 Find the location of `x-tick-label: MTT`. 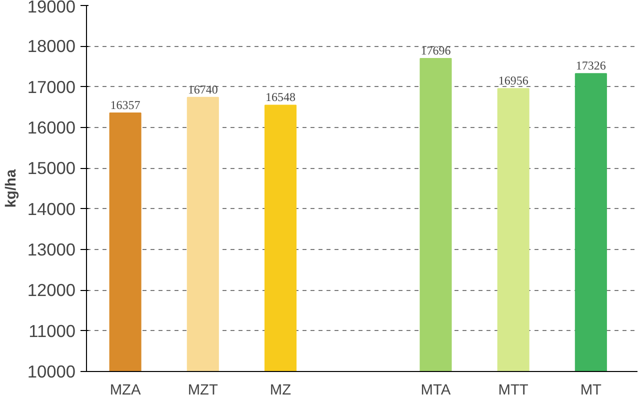

x-tick-label: MTT is located at coordinates (513, 390).